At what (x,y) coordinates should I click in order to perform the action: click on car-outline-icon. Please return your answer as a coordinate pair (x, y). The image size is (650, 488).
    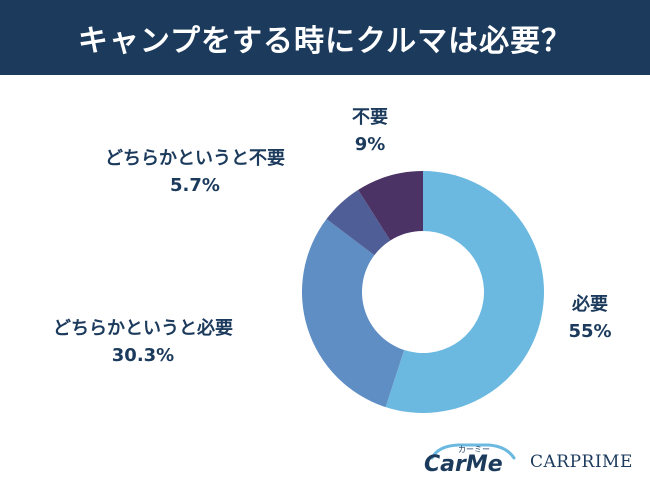
    Looking at the image, I should click on (473, 451).